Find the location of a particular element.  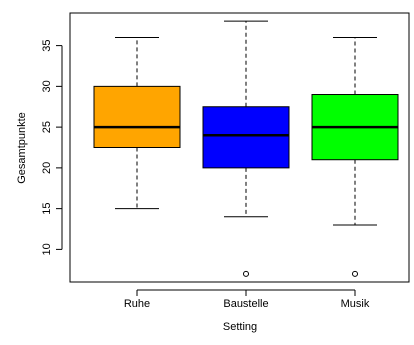

box-group-ruhe is located at coordinates (137, 123).